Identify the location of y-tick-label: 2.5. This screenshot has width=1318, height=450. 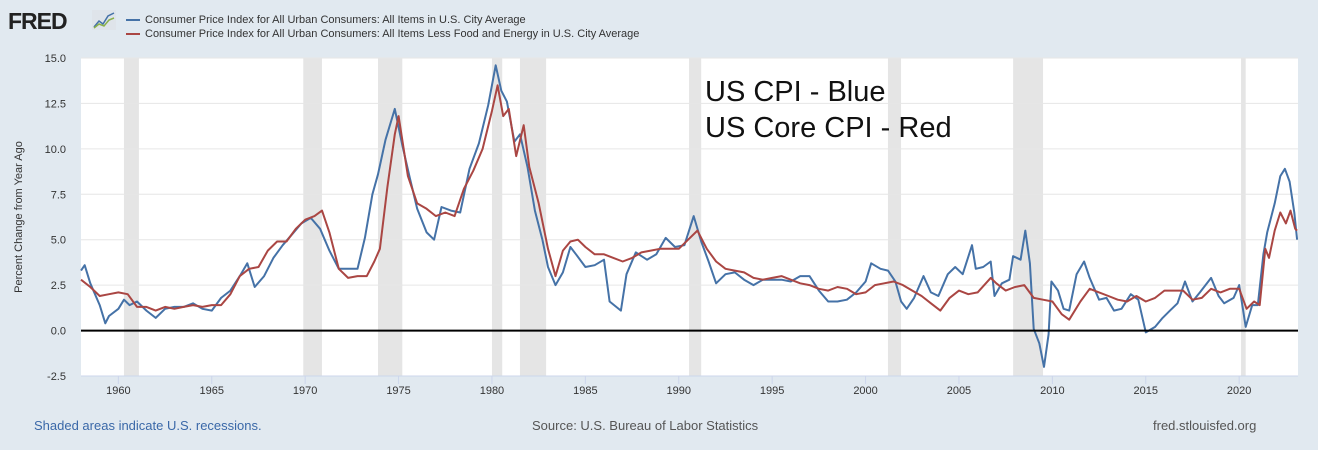
(58, 286).